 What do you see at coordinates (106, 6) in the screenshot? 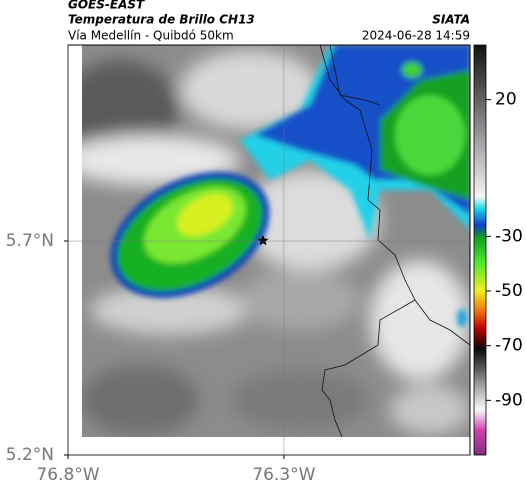
I see `satellite: GOES-EAST` at bounding box center [106, 6].